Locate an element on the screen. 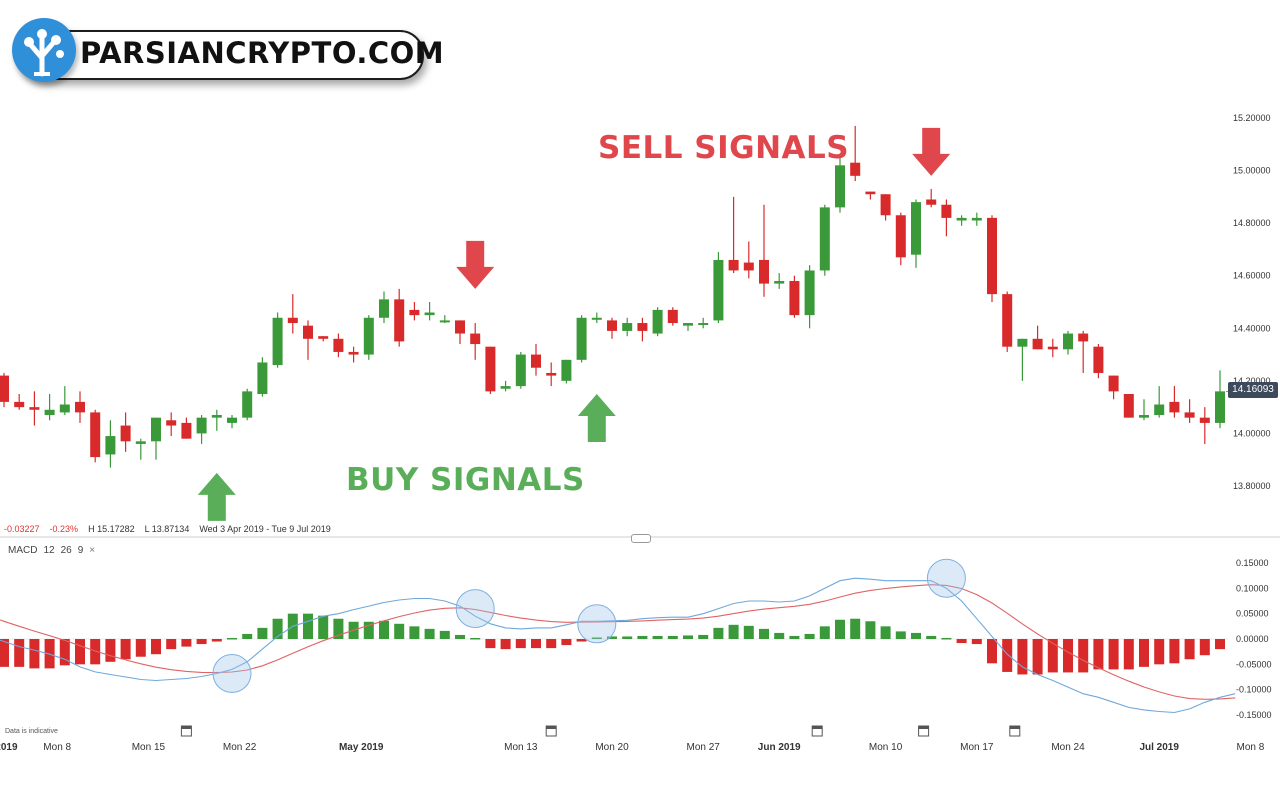 This screenshot has height=800, width=1280. high-value: H 15.17282 is located at coordinates (111, 529).